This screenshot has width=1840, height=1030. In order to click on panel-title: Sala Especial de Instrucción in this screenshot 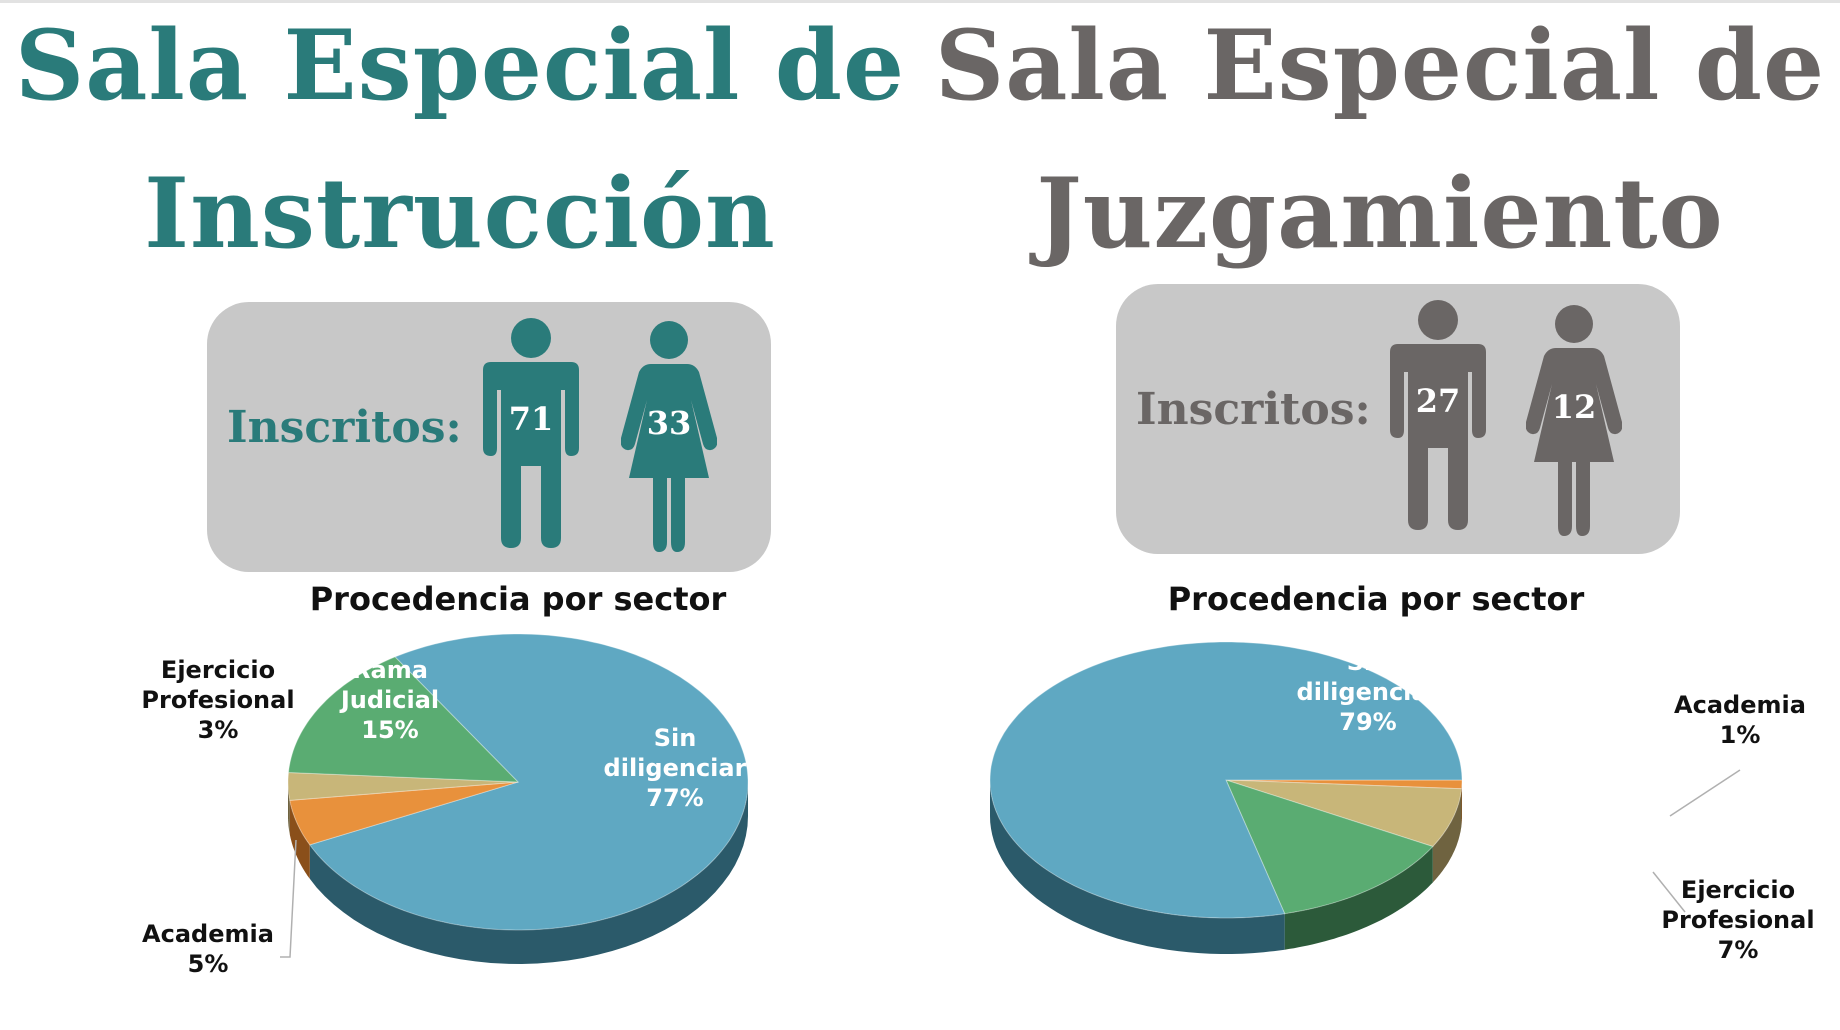, I will do `click(460, 144)`.